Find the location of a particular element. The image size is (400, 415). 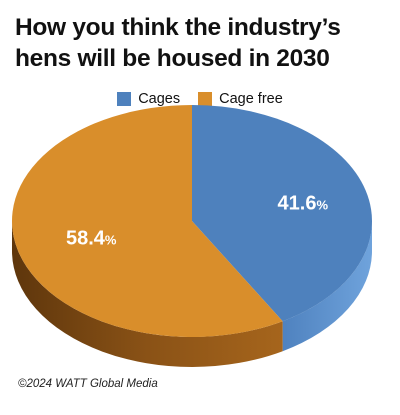

legend-item-cages: Cages is located at coordinates (148, 99).